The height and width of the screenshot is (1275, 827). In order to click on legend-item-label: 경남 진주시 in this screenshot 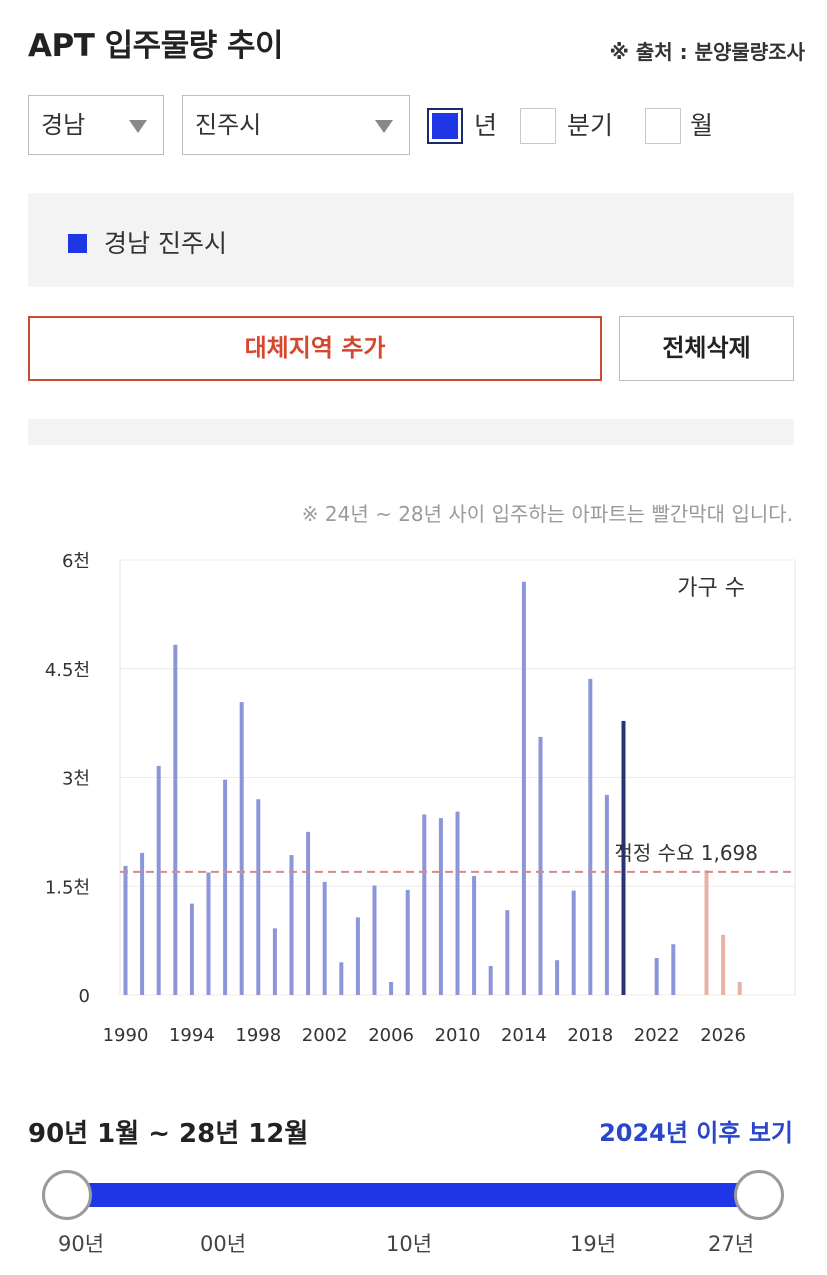, I will do `click(165, 243)`.